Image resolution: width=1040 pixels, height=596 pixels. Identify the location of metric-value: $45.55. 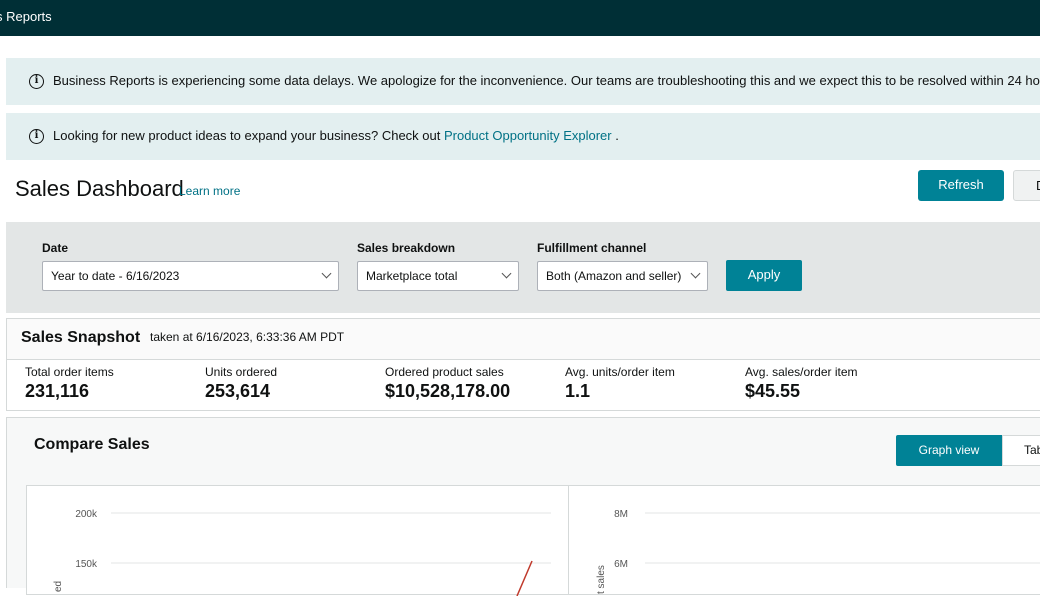
(773, 391).